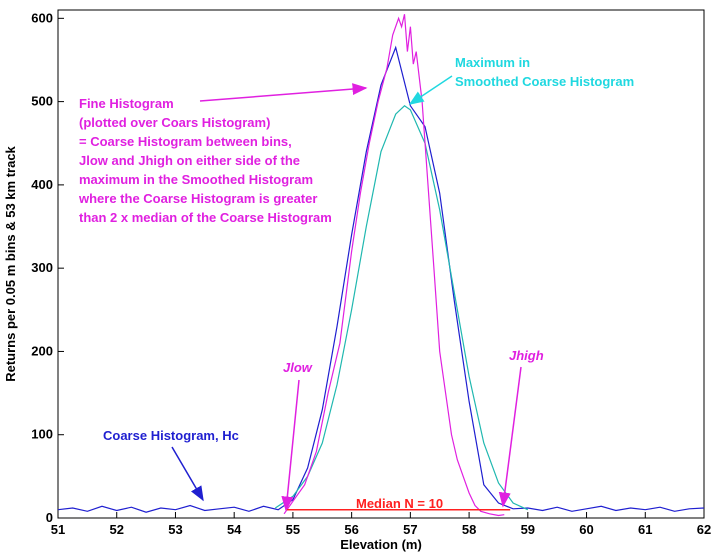  What do you see at coordinates (49, 517) in the screenshot?
I see `y-tick-label: 0` at bounding box center [49, 517].